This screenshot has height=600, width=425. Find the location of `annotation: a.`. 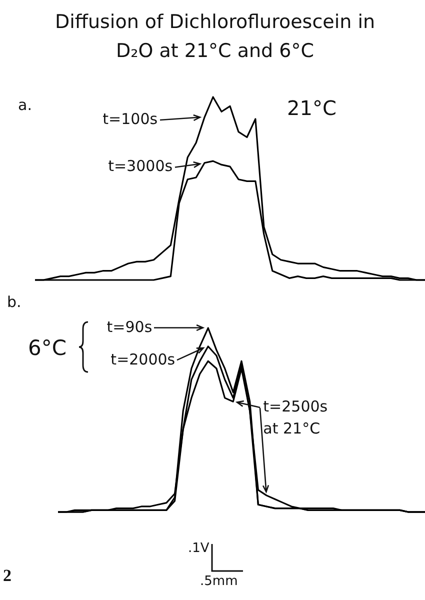

annotation: a. is located at coordinates (25, 105).